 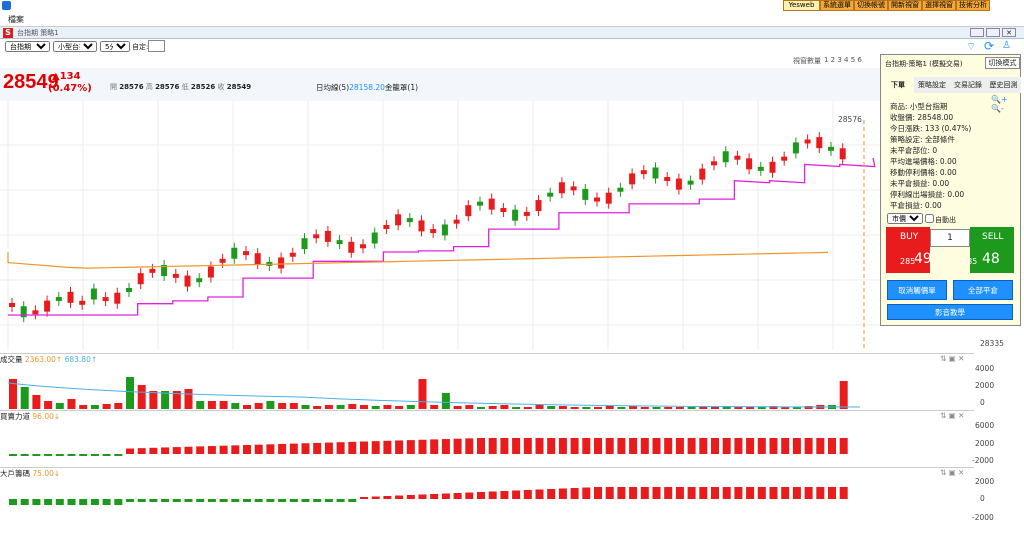 I want to click on video-tutorial-button: 影音教學, so click(x=950, y=312).